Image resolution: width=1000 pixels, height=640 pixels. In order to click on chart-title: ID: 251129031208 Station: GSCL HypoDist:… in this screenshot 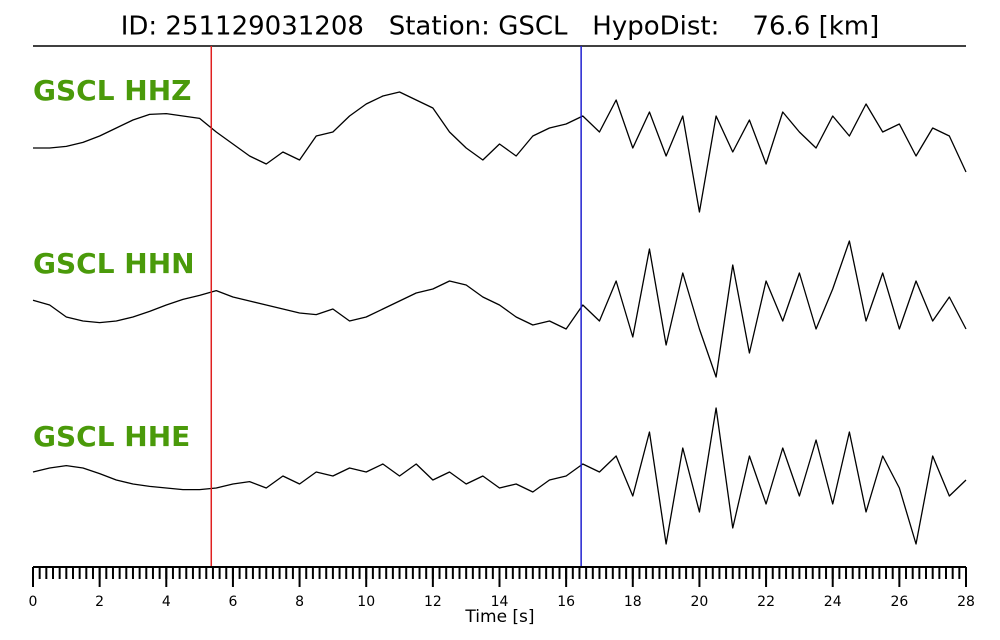, I will do `click(500, 27)`.